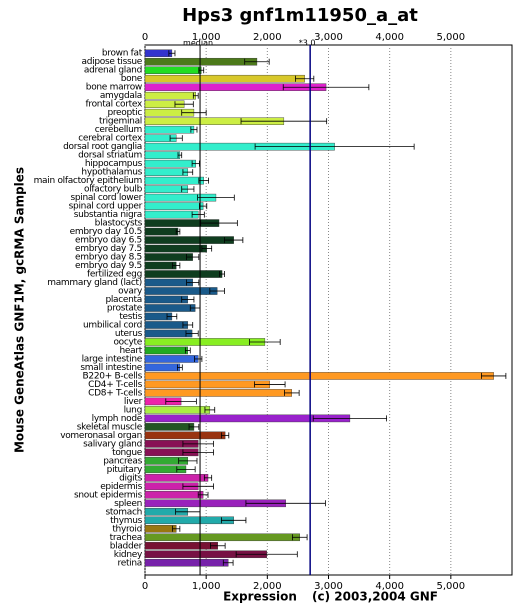 This screenshot has height=610, width=520. I want to click on category-label: mammary gland (lact), so click(94, 283).